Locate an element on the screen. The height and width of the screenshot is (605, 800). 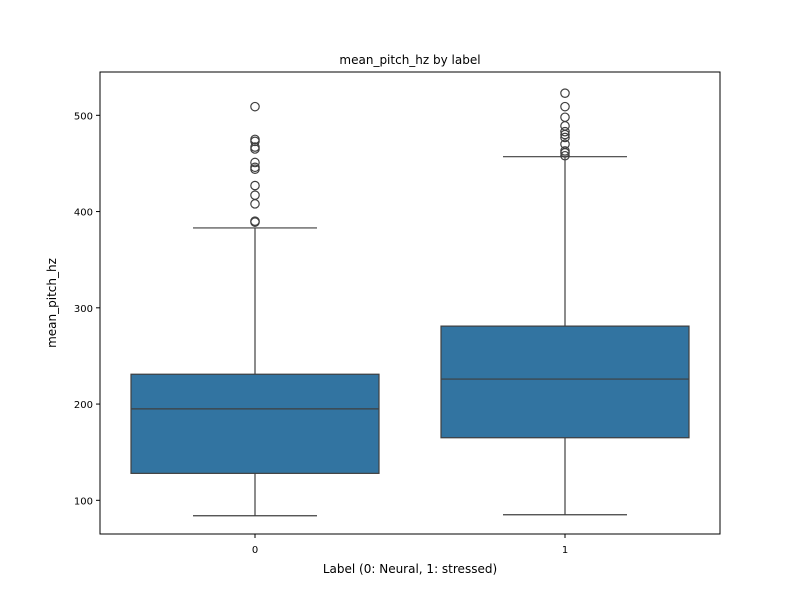
y-tick-label: 100 is located at coordinates (83, 501).